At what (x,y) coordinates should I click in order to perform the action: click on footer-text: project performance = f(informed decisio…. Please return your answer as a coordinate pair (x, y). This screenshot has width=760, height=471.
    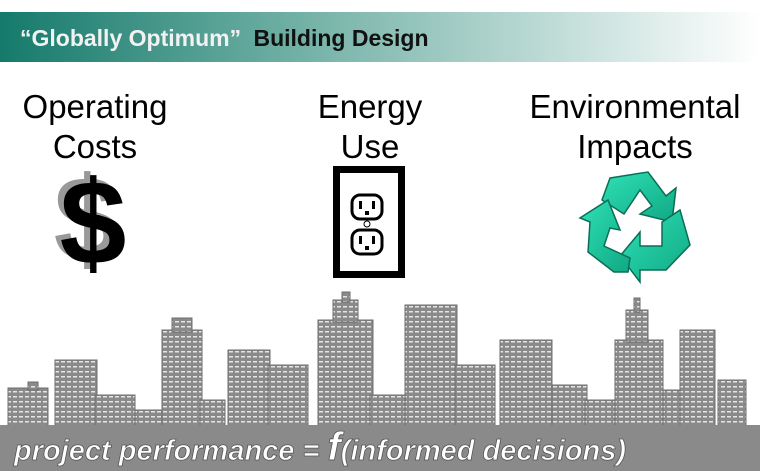
    Looking at the image, I should click on (319, 447).